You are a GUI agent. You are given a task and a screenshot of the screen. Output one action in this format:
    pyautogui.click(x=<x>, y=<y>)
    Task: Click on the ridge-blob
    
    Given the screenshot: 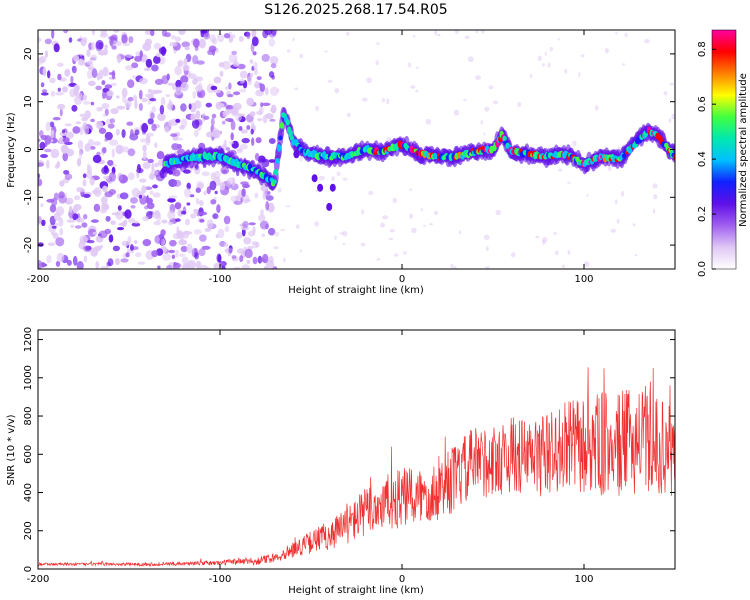 What is the action you would take?
    pyautogui.click(x=296, y=154)
    